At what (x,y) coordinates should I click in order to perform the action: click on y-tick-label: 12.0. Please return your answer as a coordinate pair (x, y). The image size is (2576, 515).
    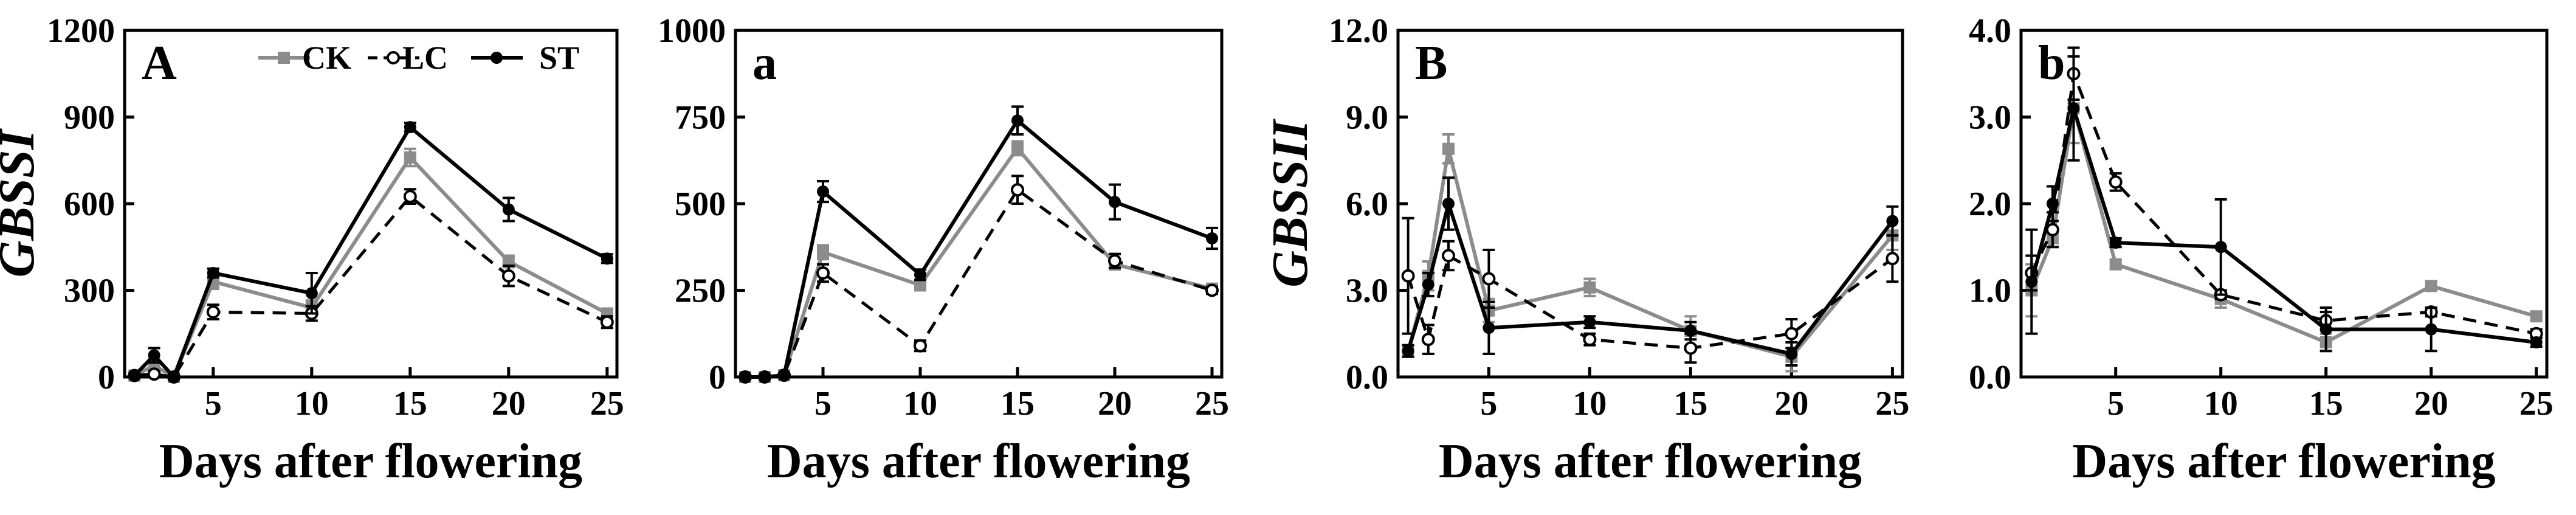
    Looking at the image, I should click on (1358, 31).